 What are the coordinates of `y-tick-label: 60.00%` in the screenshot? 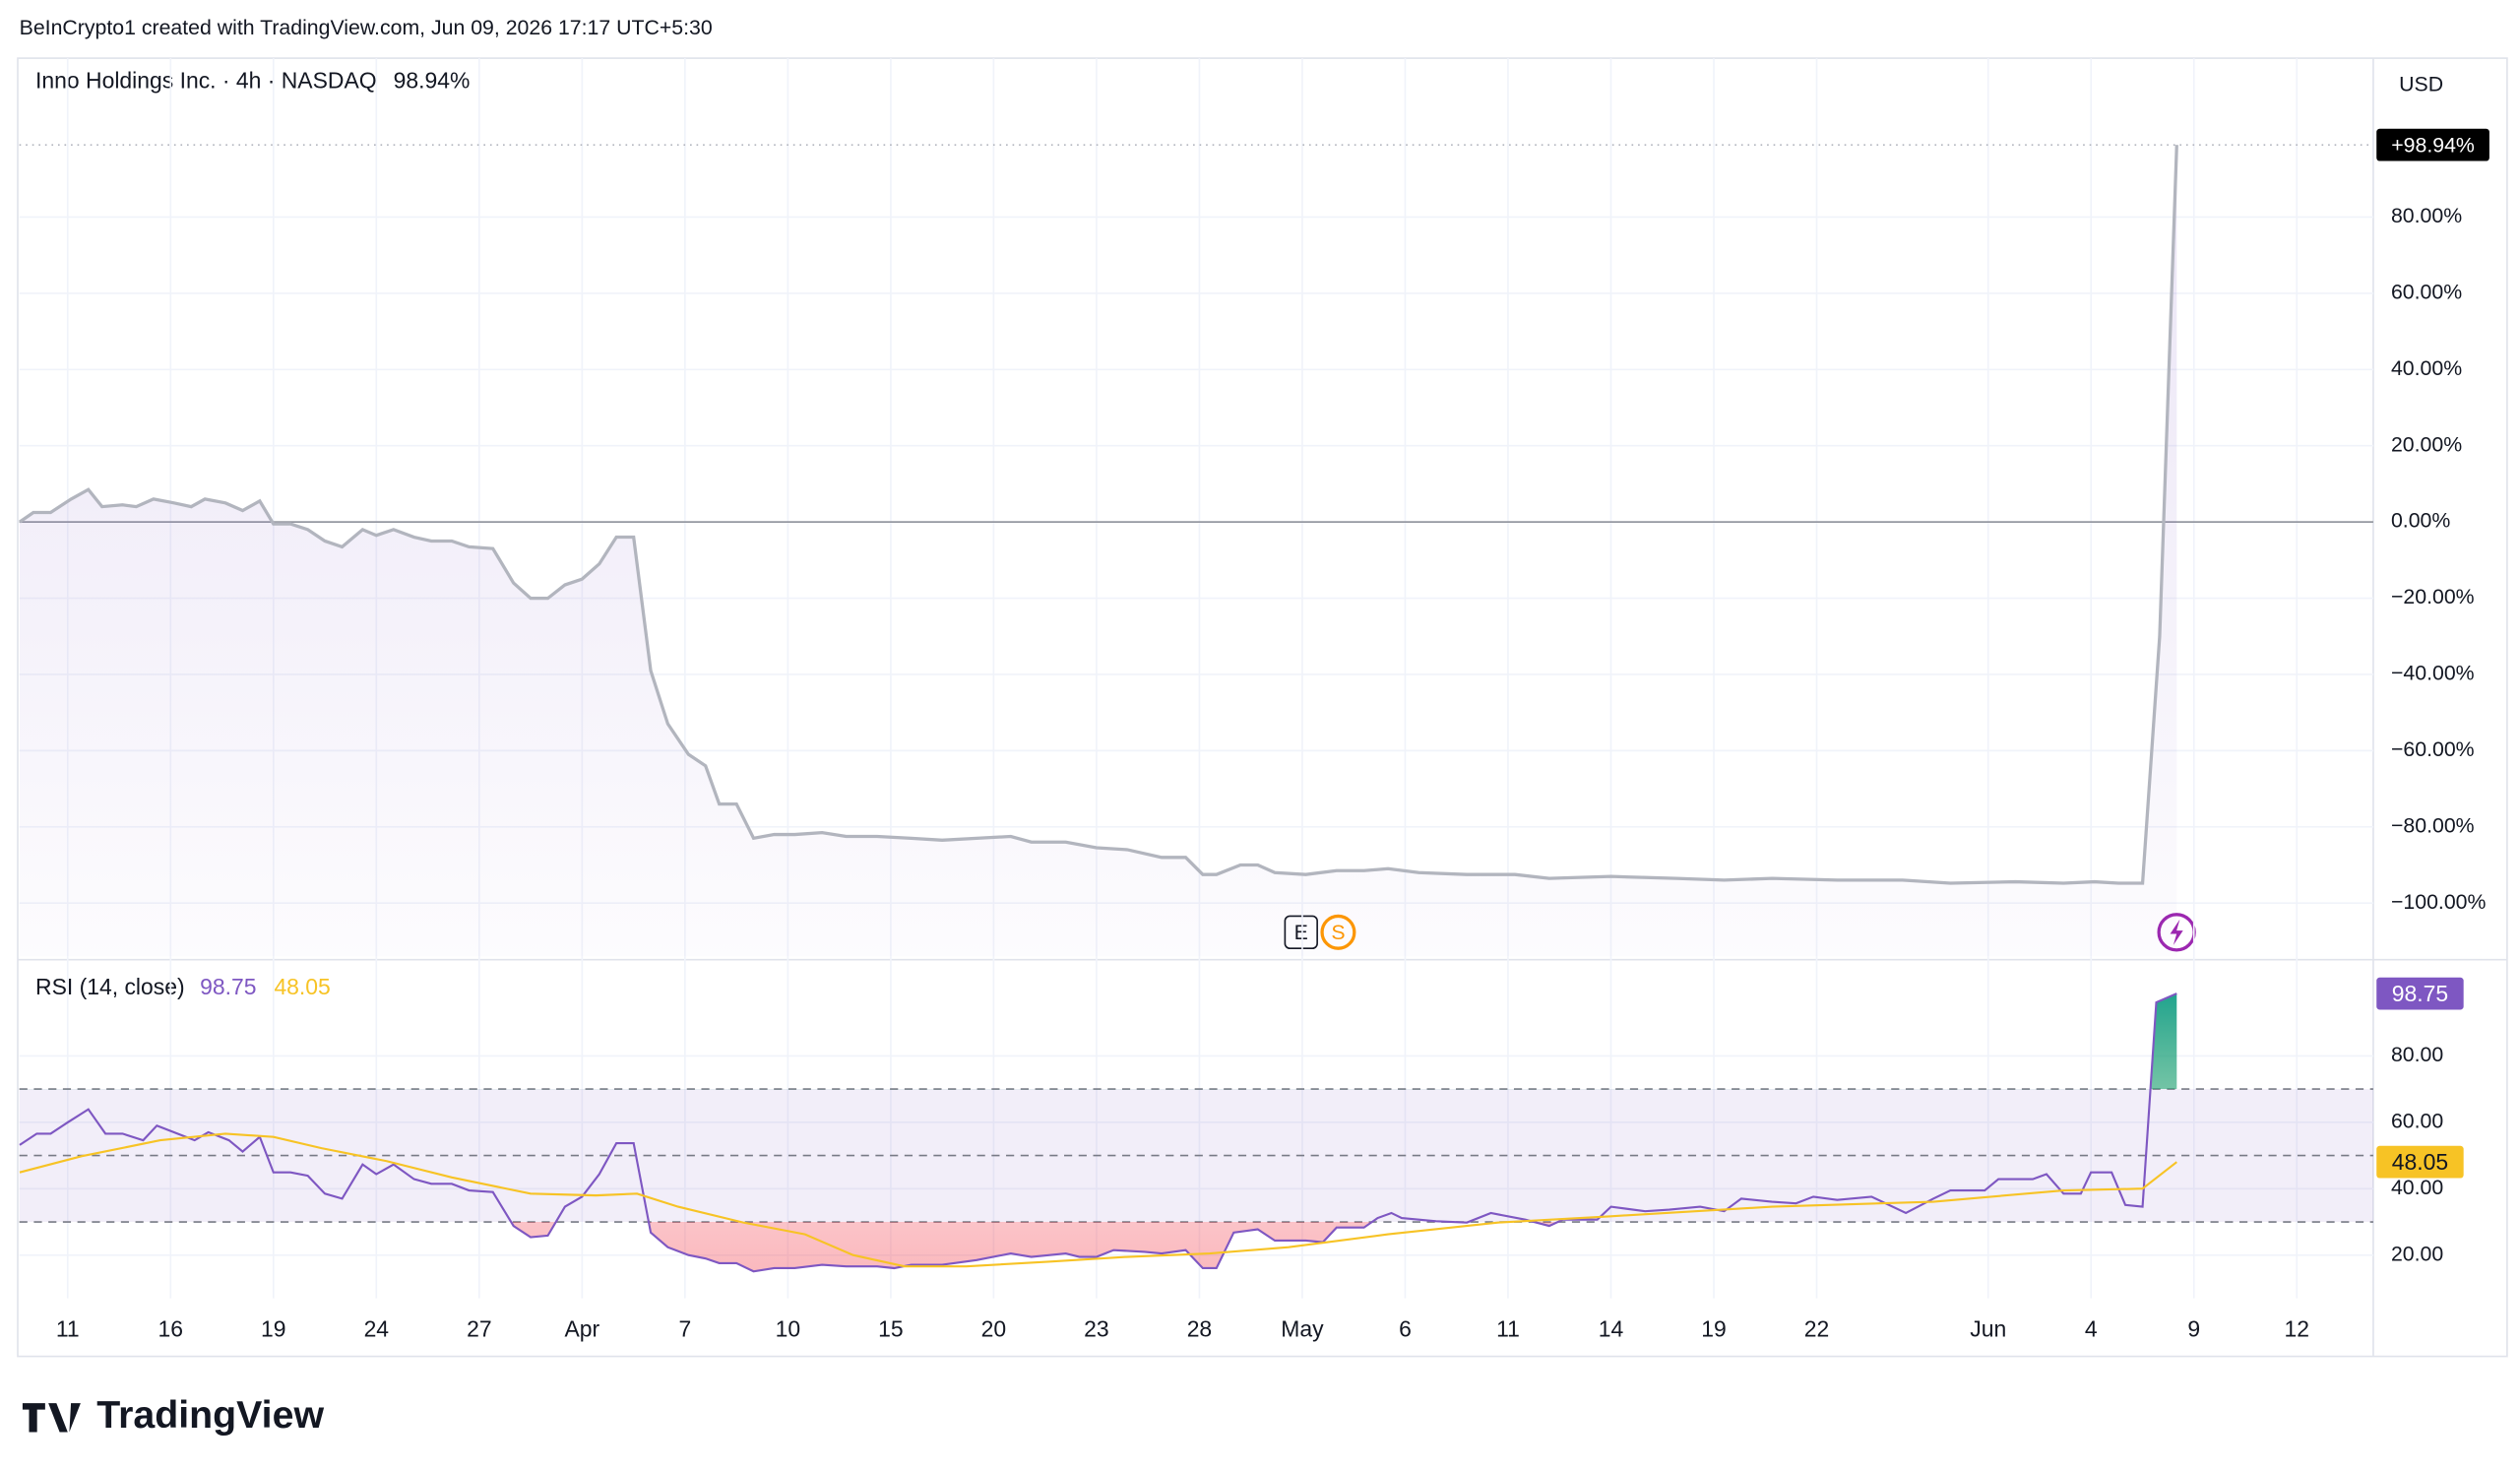 It's located at (2426, 292).